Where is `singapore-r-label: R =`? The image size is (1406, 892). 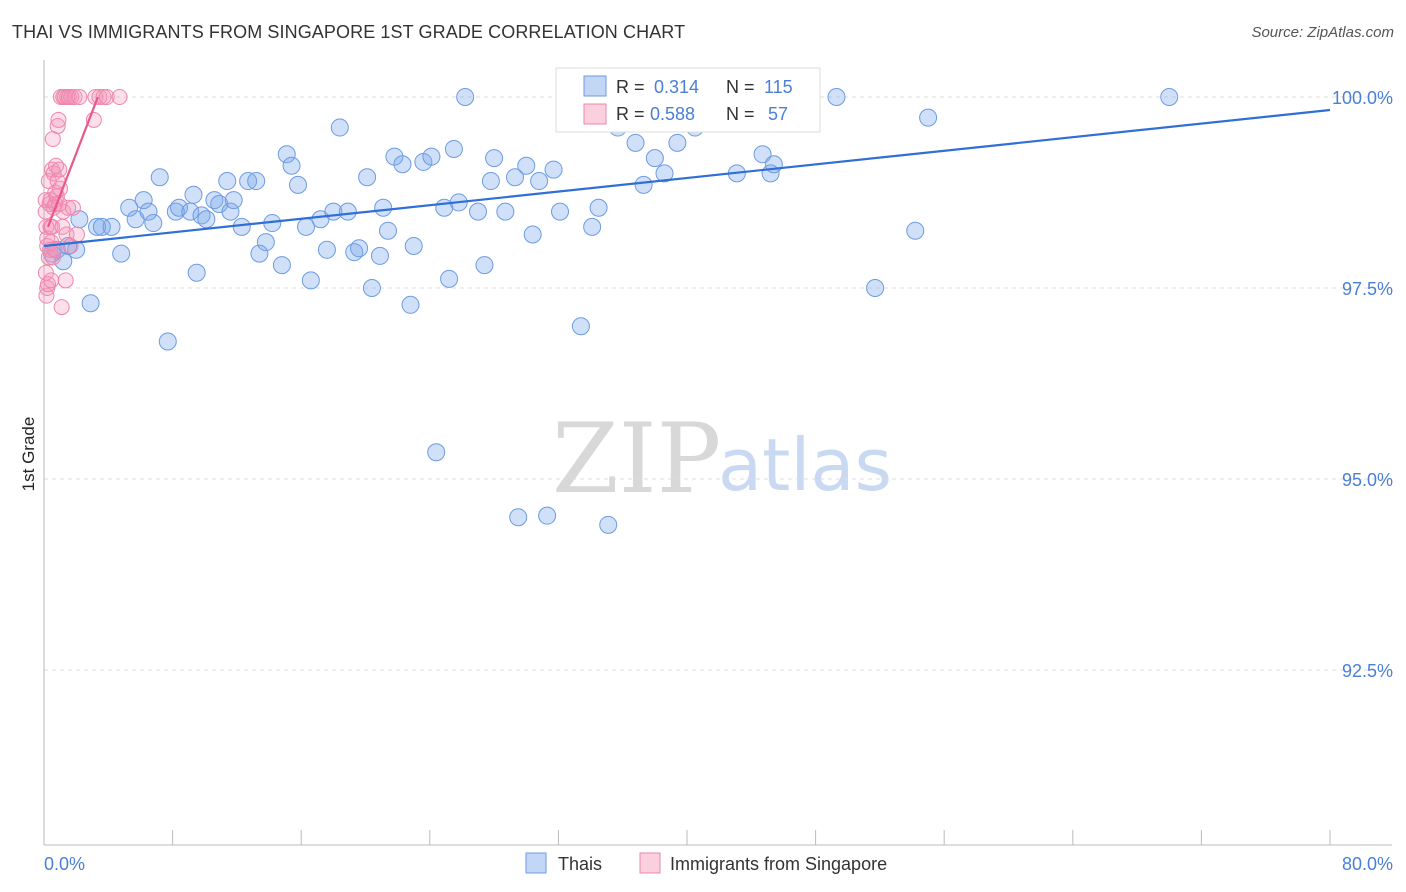 singapore-r-label: R = is located at coordinates (630, 114).